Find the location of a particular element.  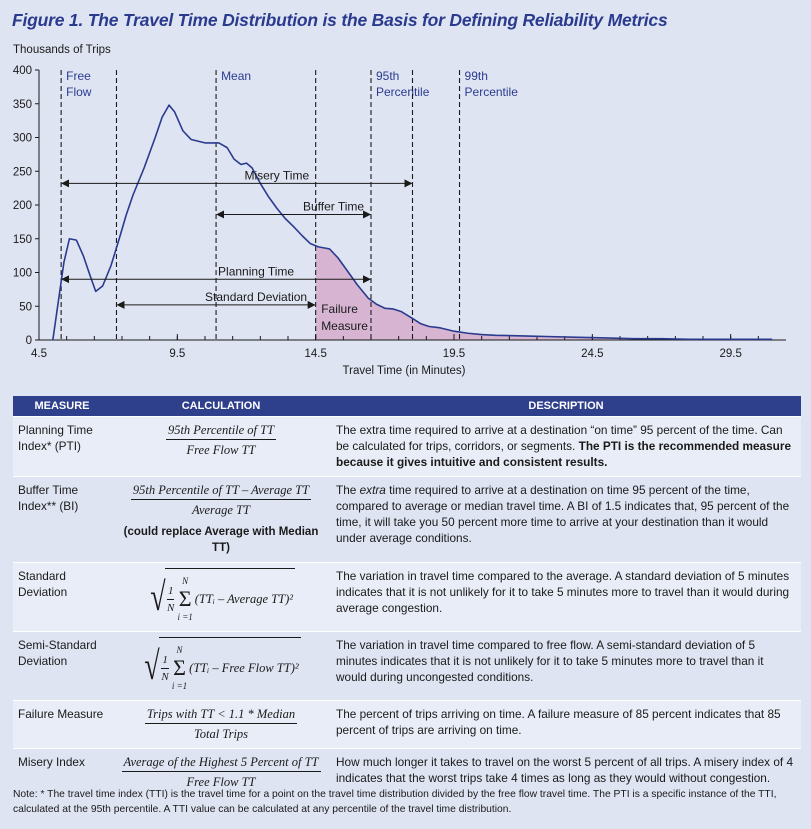

measure-cell: Misery Index is located at coordinates (62, 772).